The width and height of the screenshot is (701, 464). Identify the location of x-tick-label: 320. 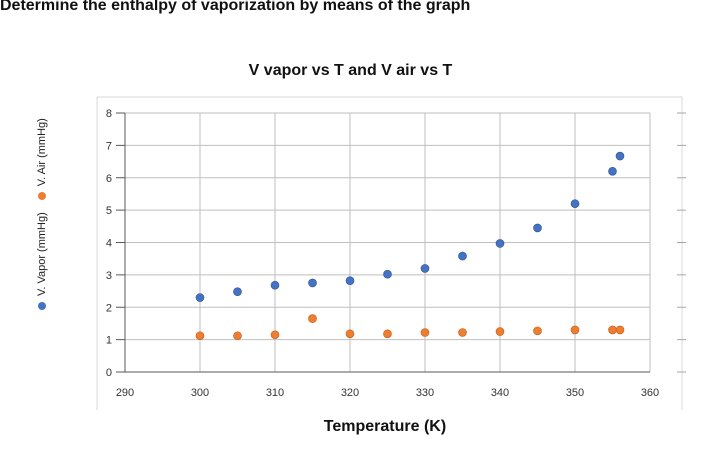
(350, 393).